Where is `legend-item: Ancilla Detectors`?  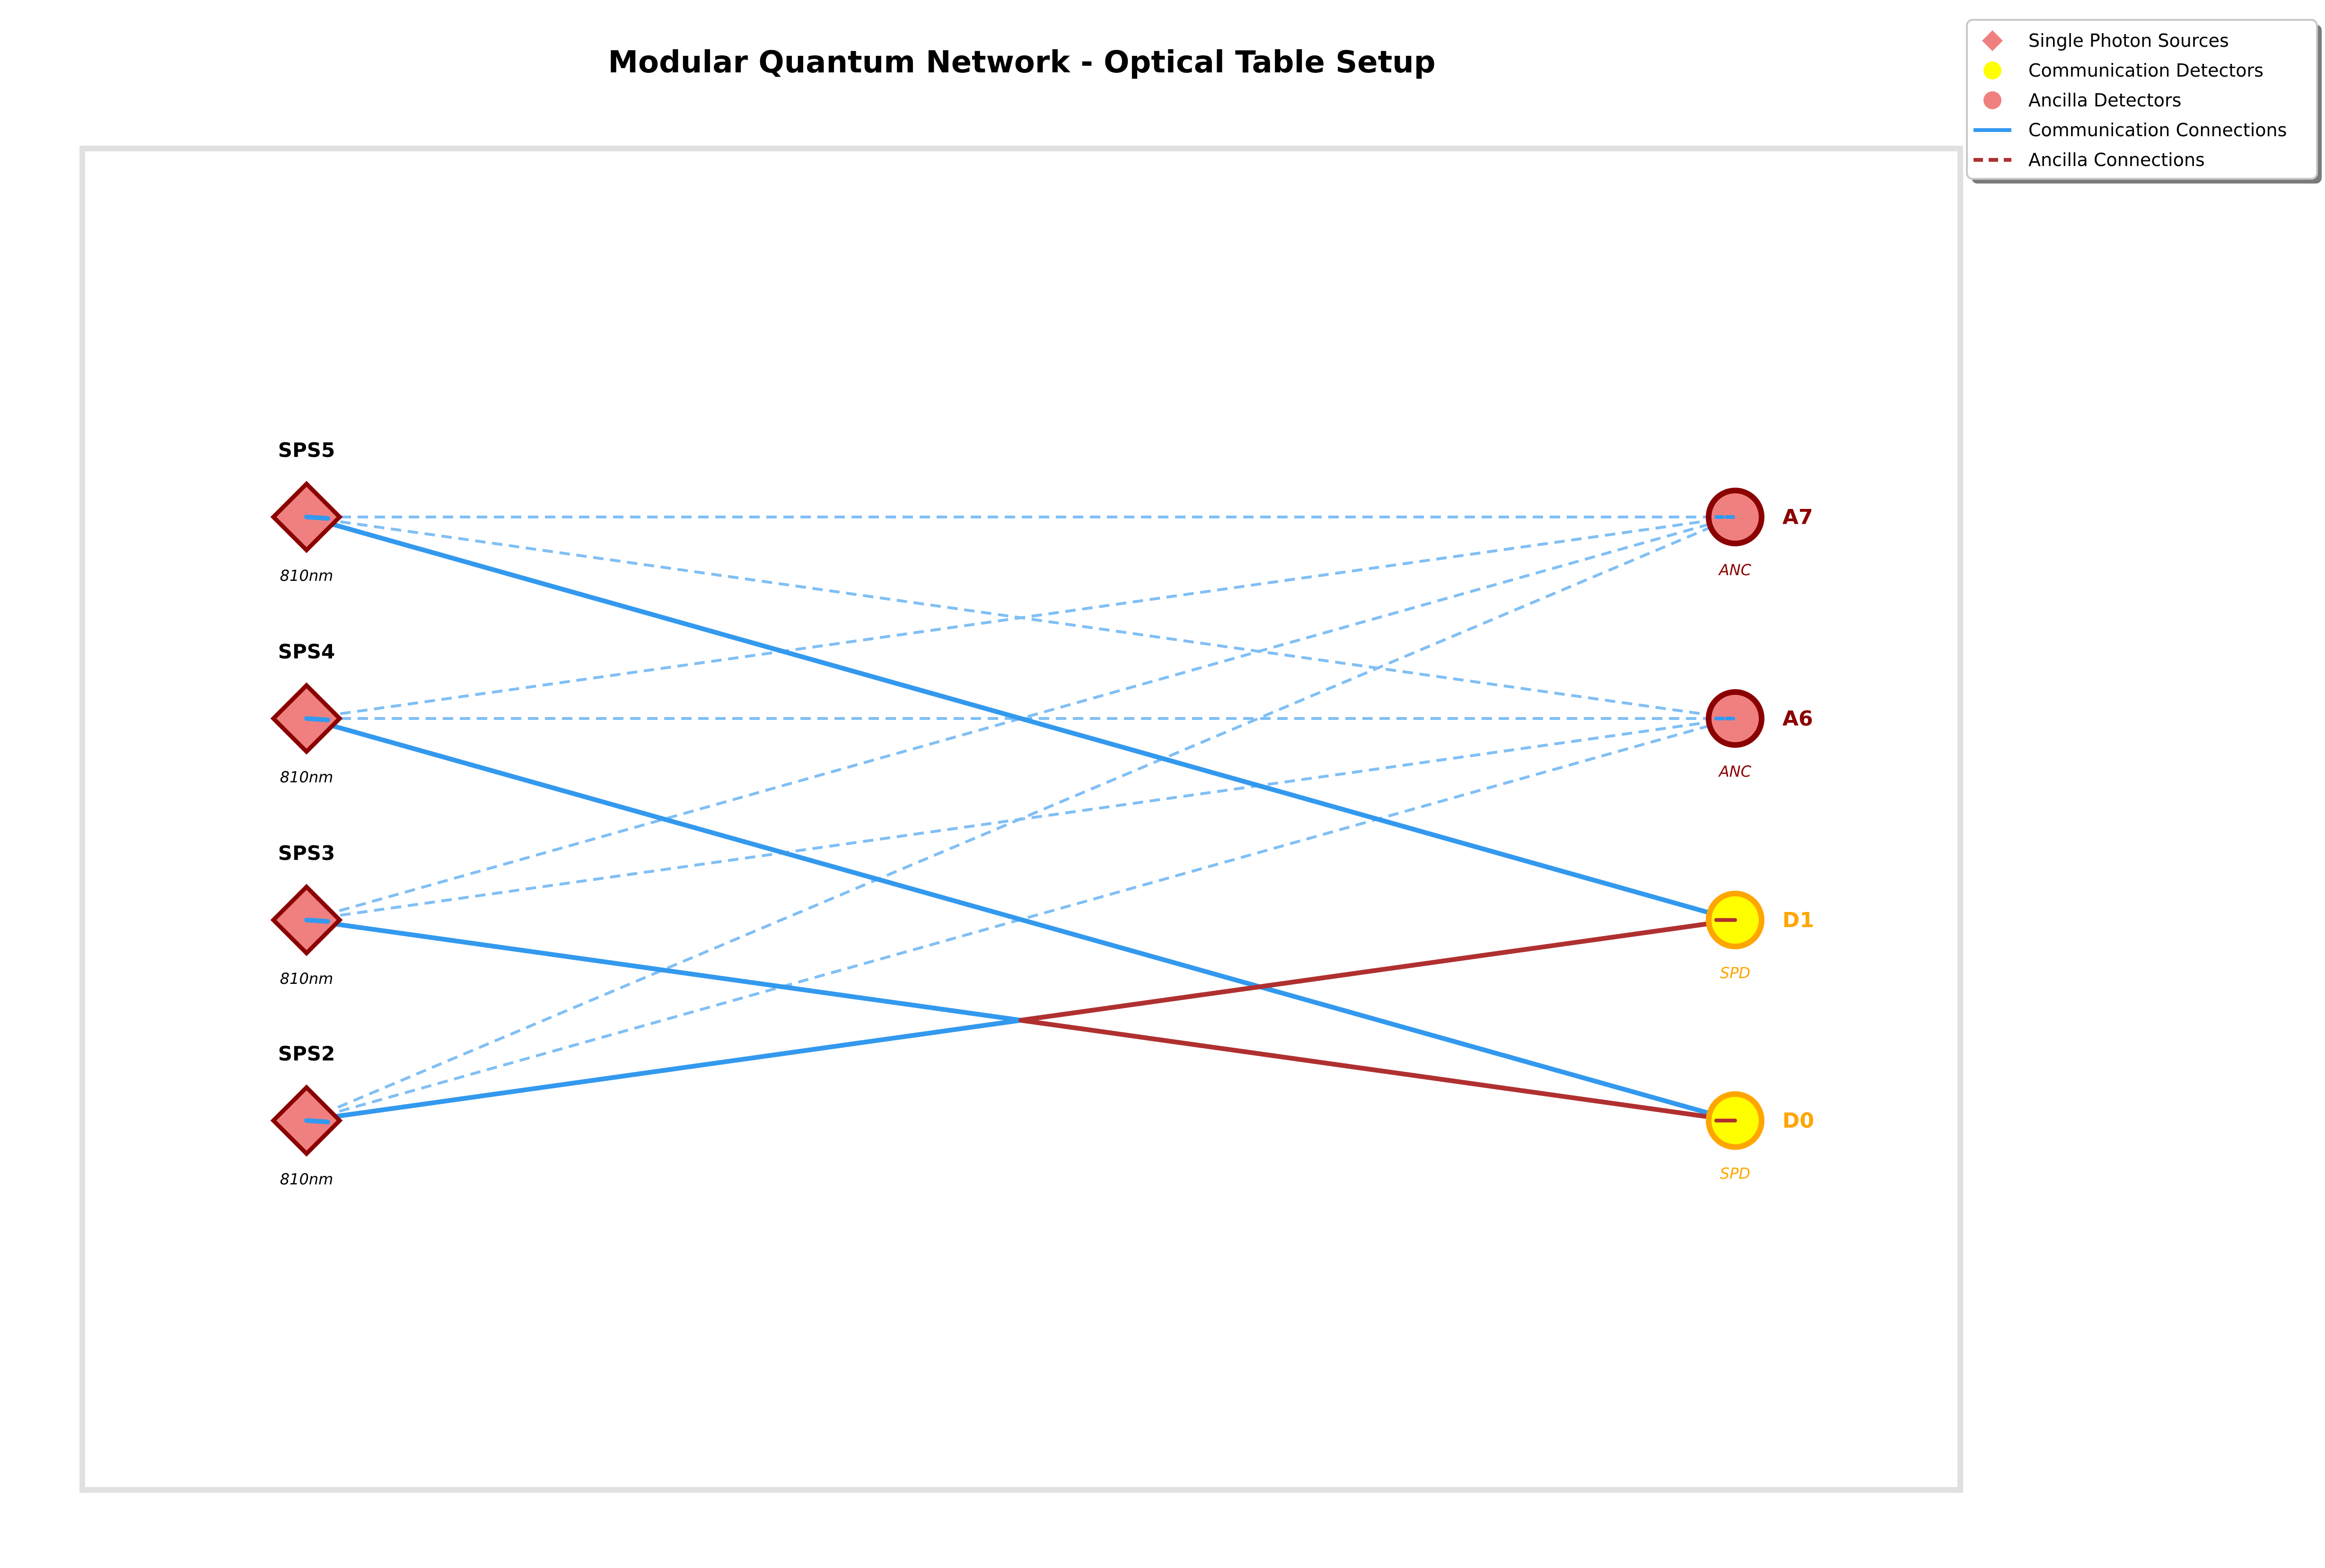 legend-item: Ancilla Detectors is located at coordinates (2082, 100).